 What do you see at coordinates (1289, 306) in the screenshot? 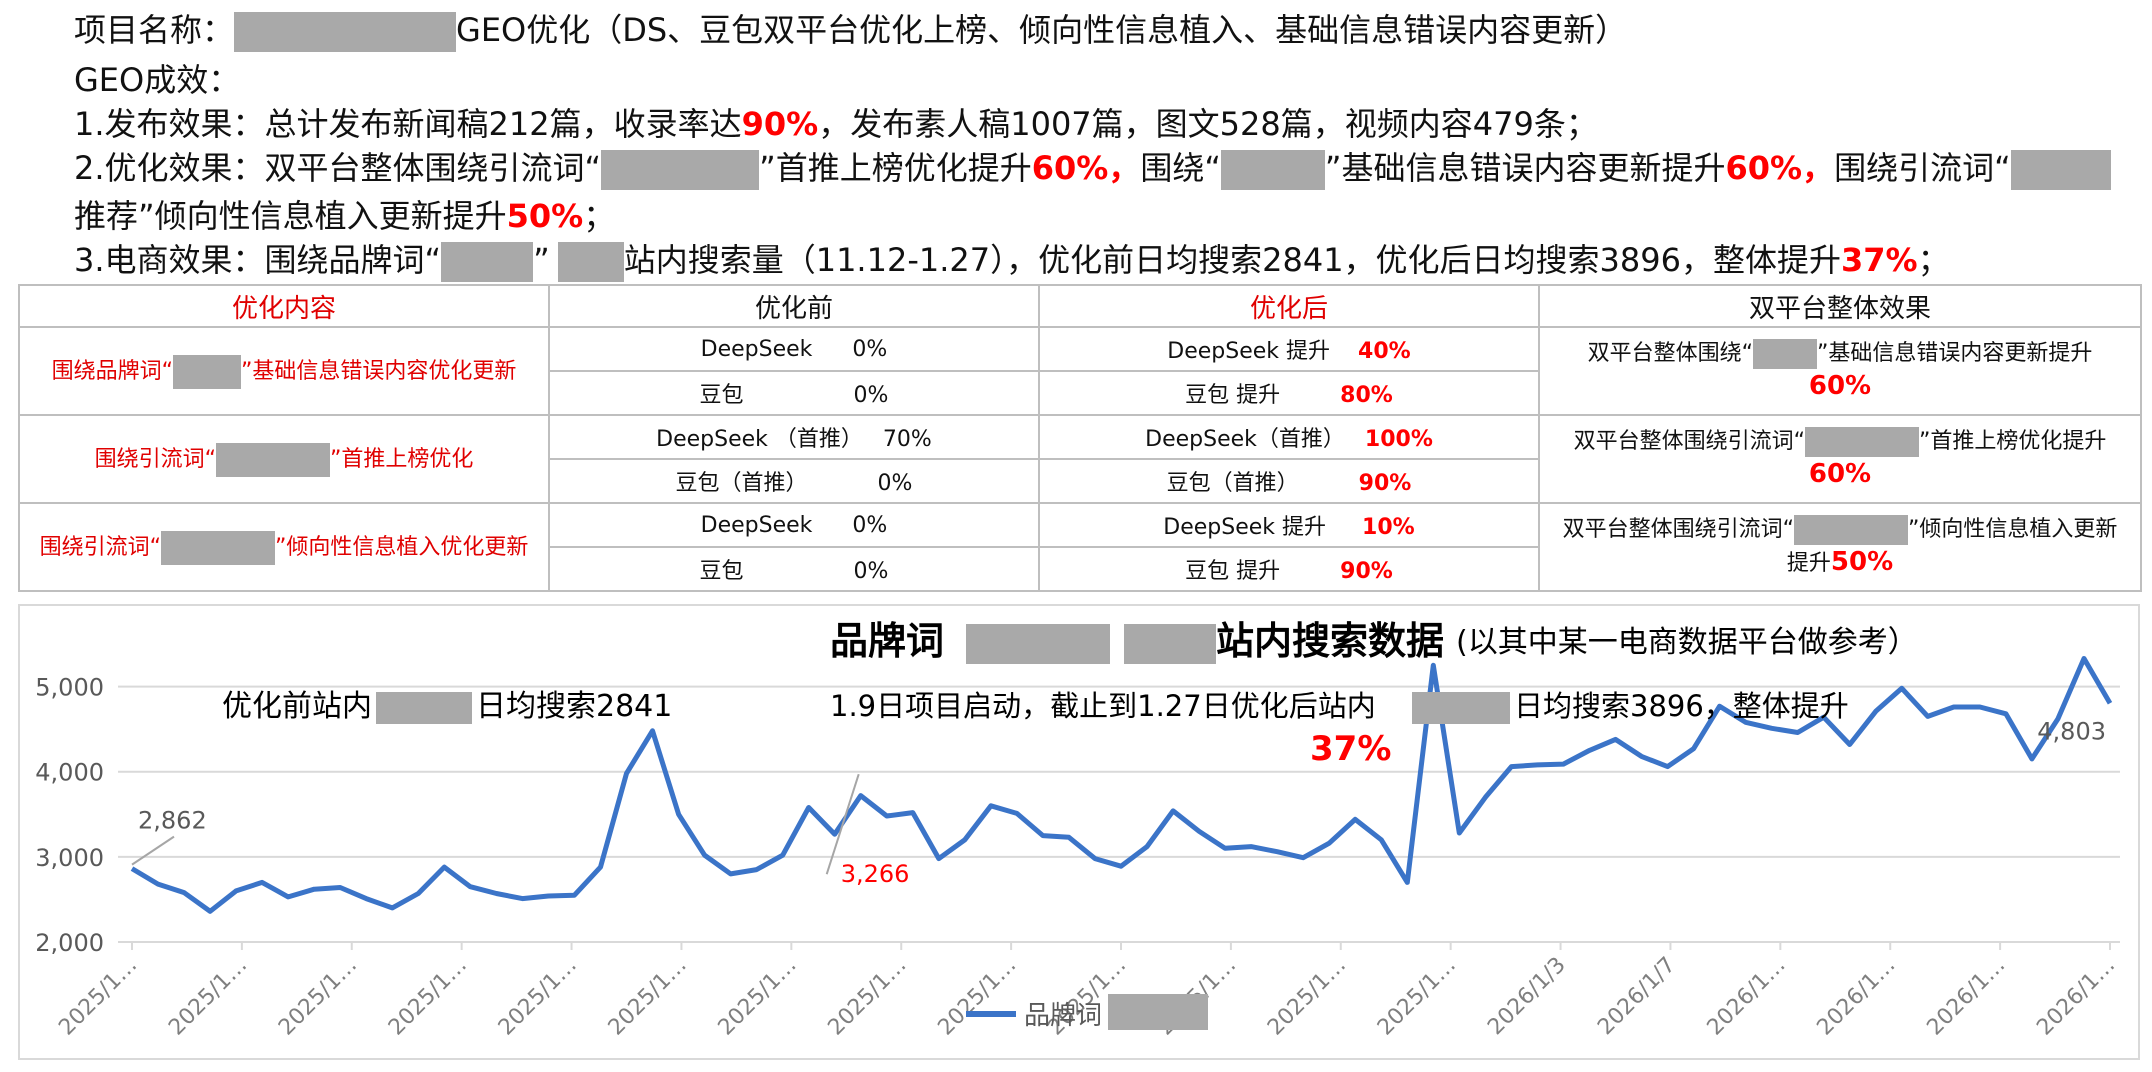
I see `header-after: 优化后` at bounding box center [1289, 306].